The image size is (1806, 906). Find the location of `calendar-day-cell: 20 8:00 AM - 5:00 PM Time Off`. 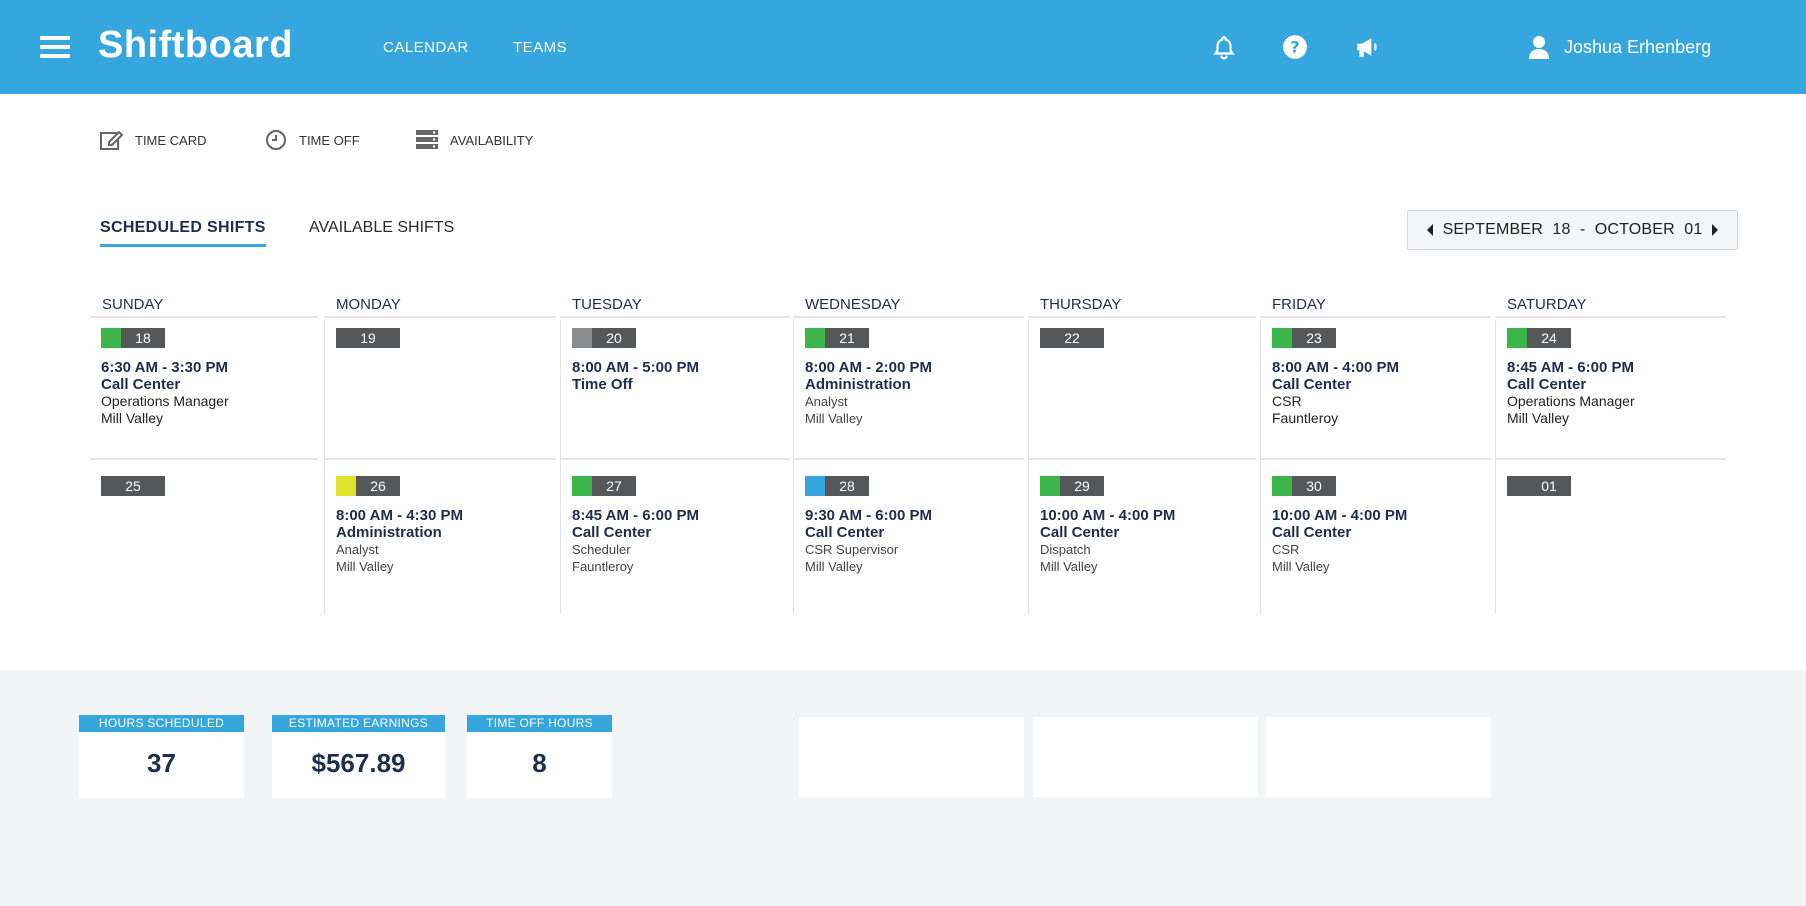

calendar-day-cell: 20 8:00 AM - 5:00 PM Time Off is located at coordinates (674, 393).